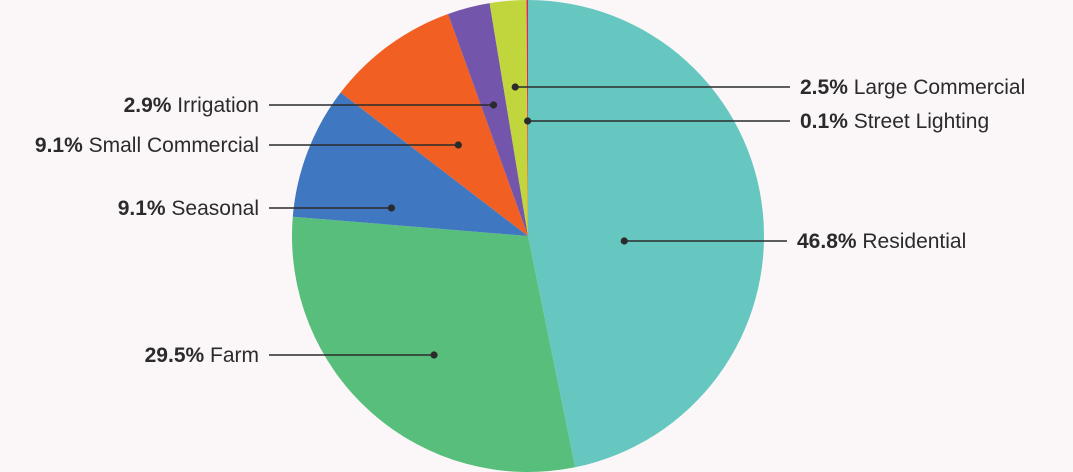  What do you see at coordinates (508, 118) in the screenshot?
I see `pie-slice-large-commercial` at bounding box center [508, 118].